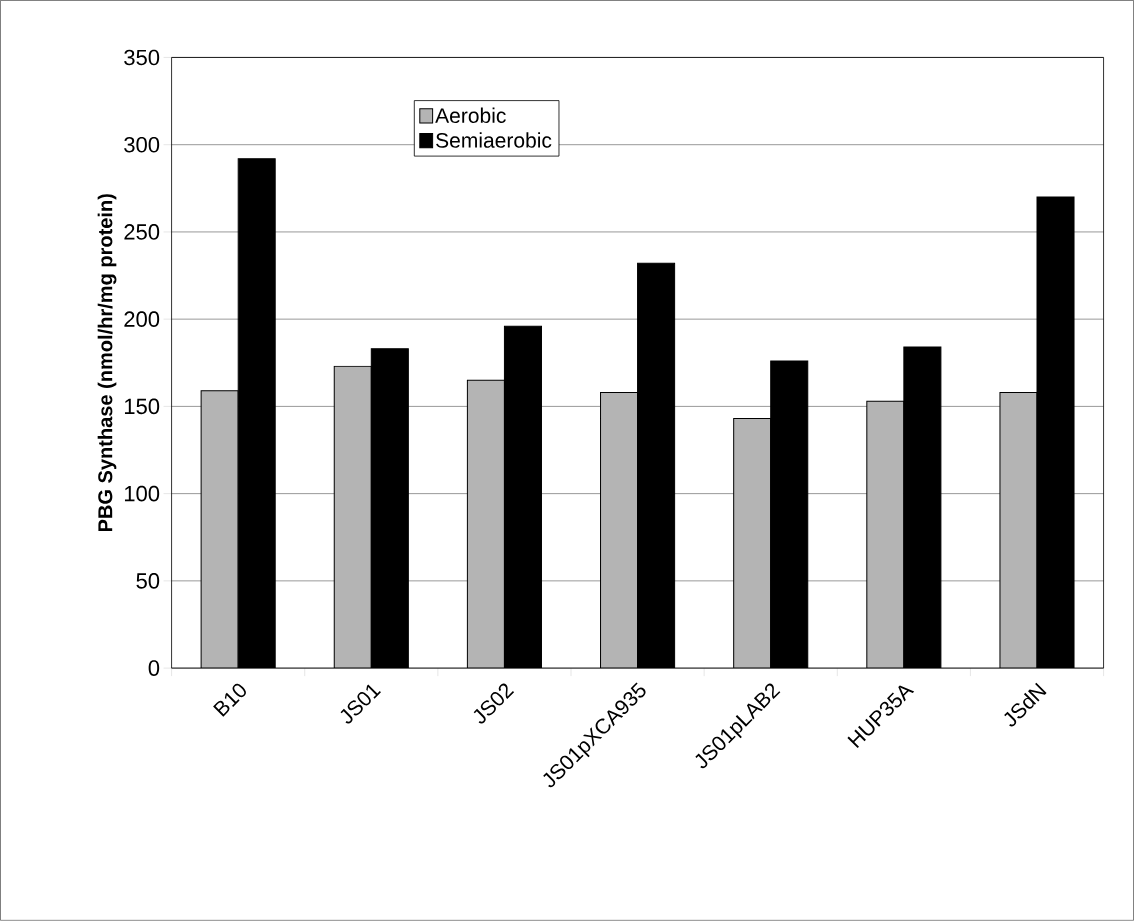 The image size is (1134, 921). I want to click on y-tick-label: 350, so click(142, 57).